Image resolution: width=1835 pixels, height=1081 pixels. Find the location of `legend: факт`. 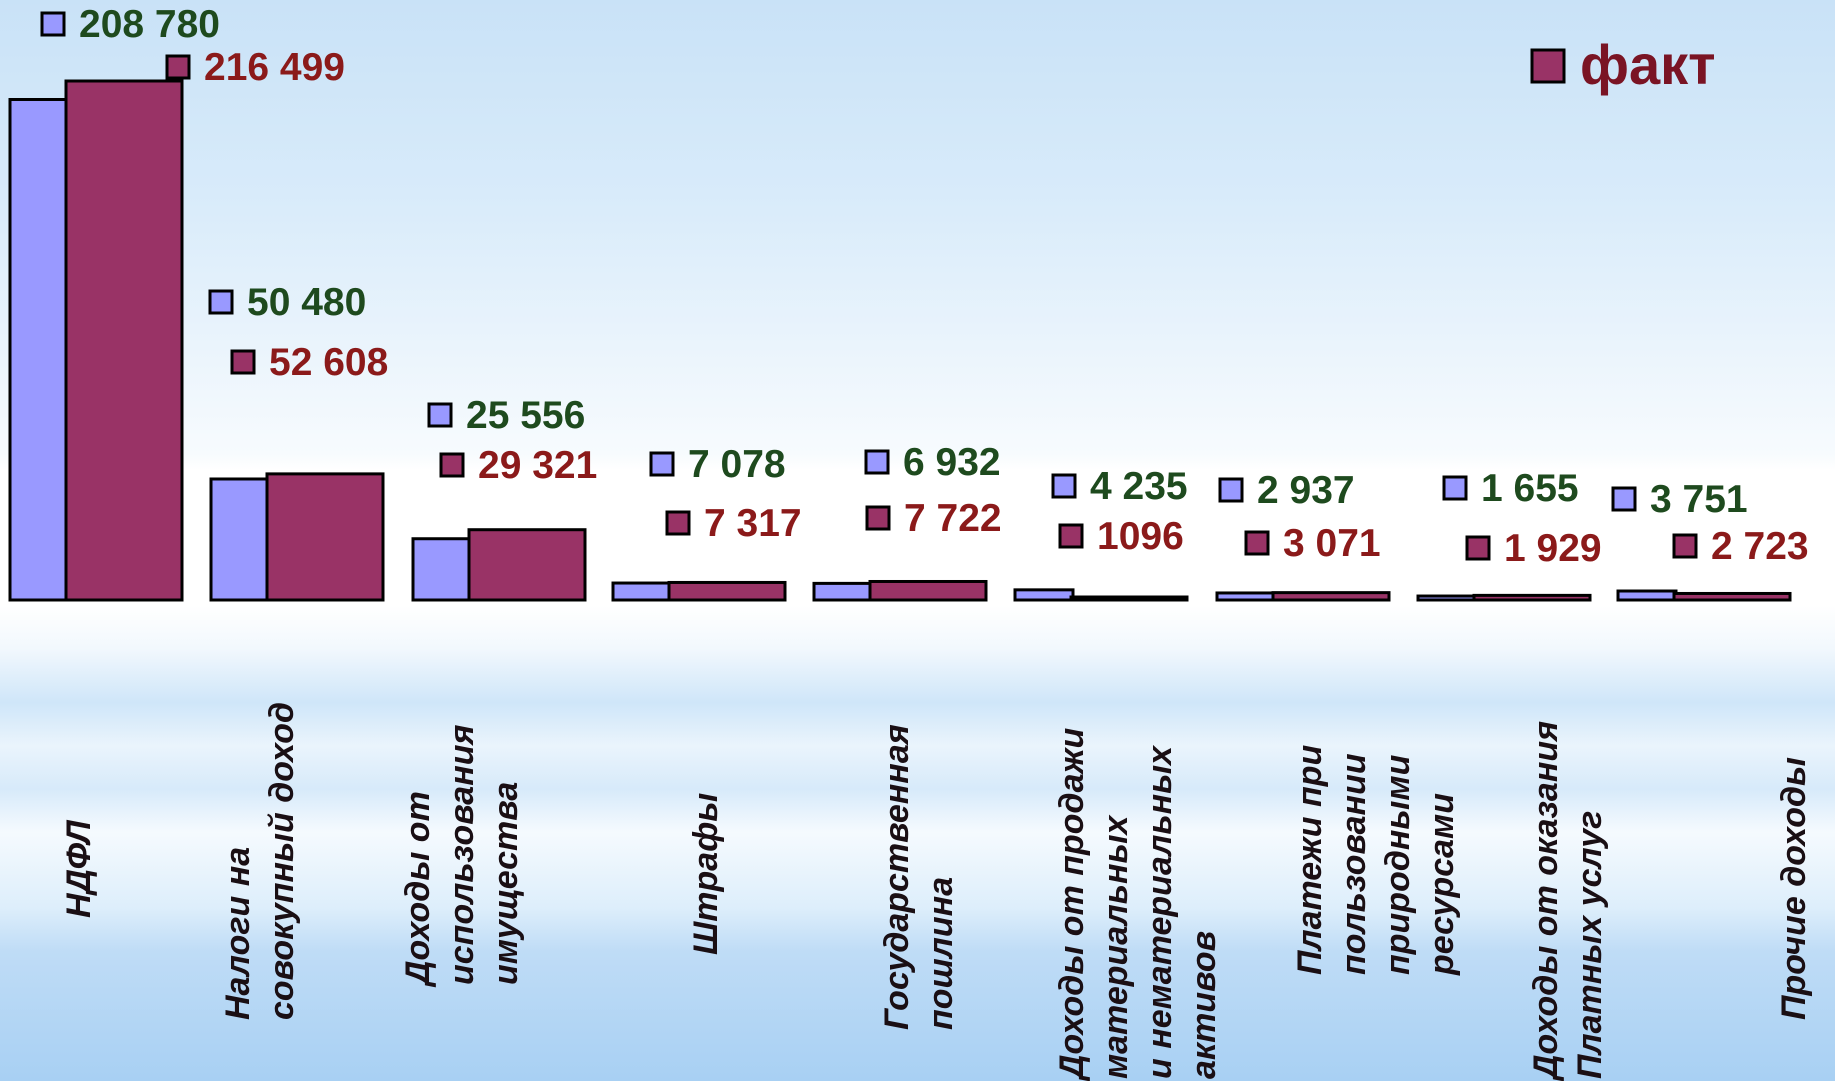

legend: факт is located at coordinates (1623, 64).